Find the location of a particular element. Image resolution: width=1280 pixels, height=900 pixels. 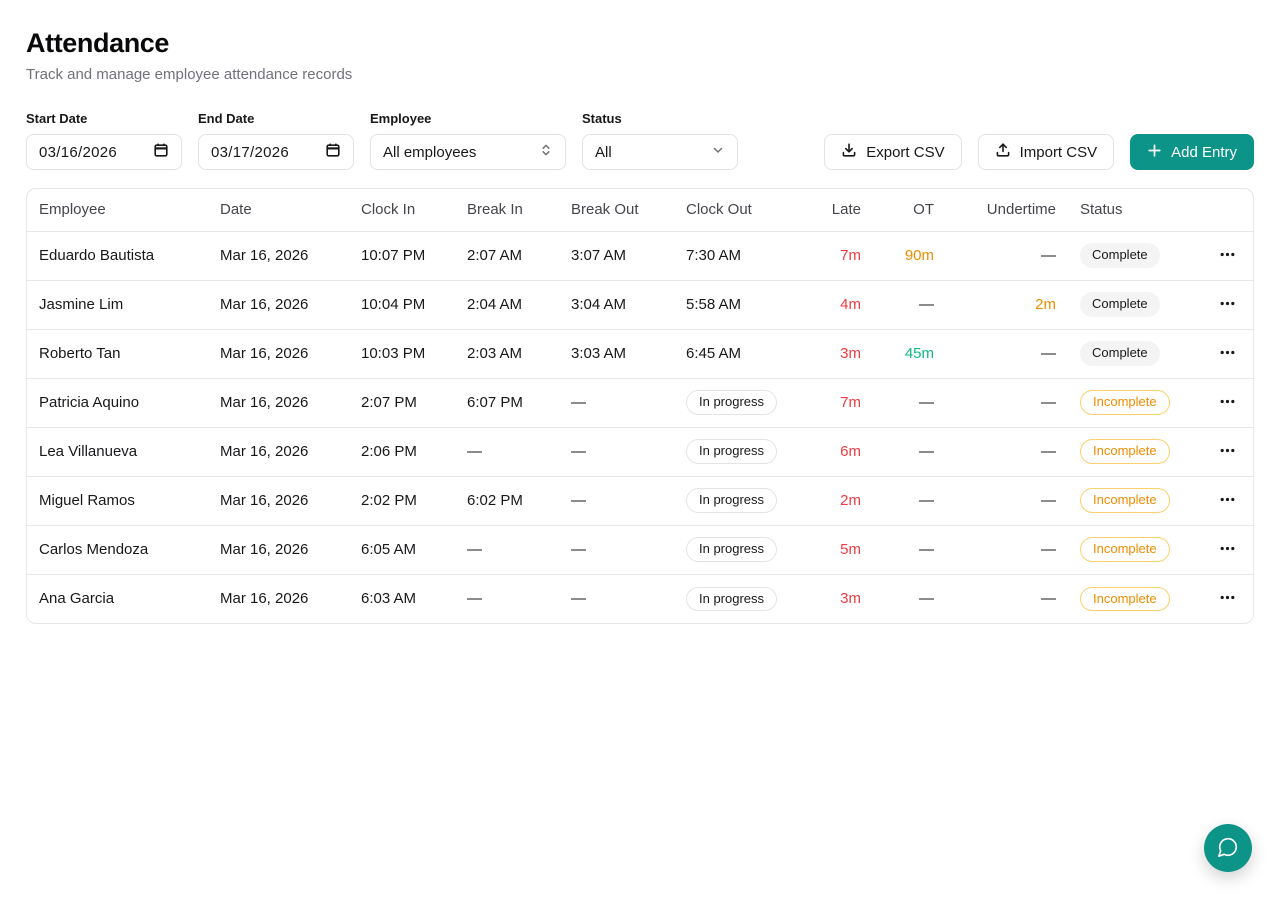

end-date-input: 03/17/2026 is located at coordinates (276, 152).